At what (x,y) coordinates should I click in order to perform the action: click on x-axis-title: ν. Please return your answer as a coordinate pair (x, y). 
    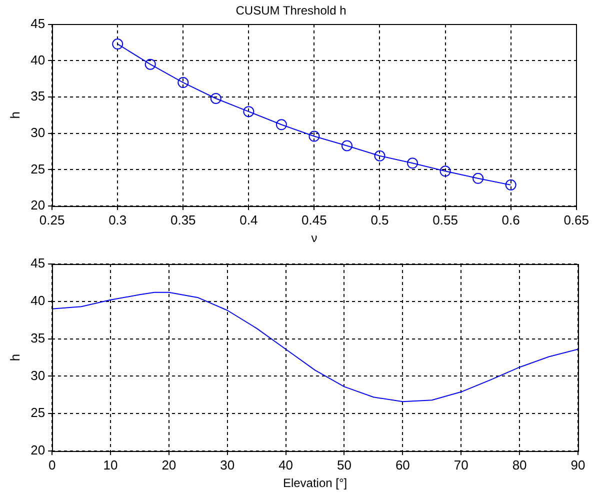
    Looking at the image, I should click on (314, 238).